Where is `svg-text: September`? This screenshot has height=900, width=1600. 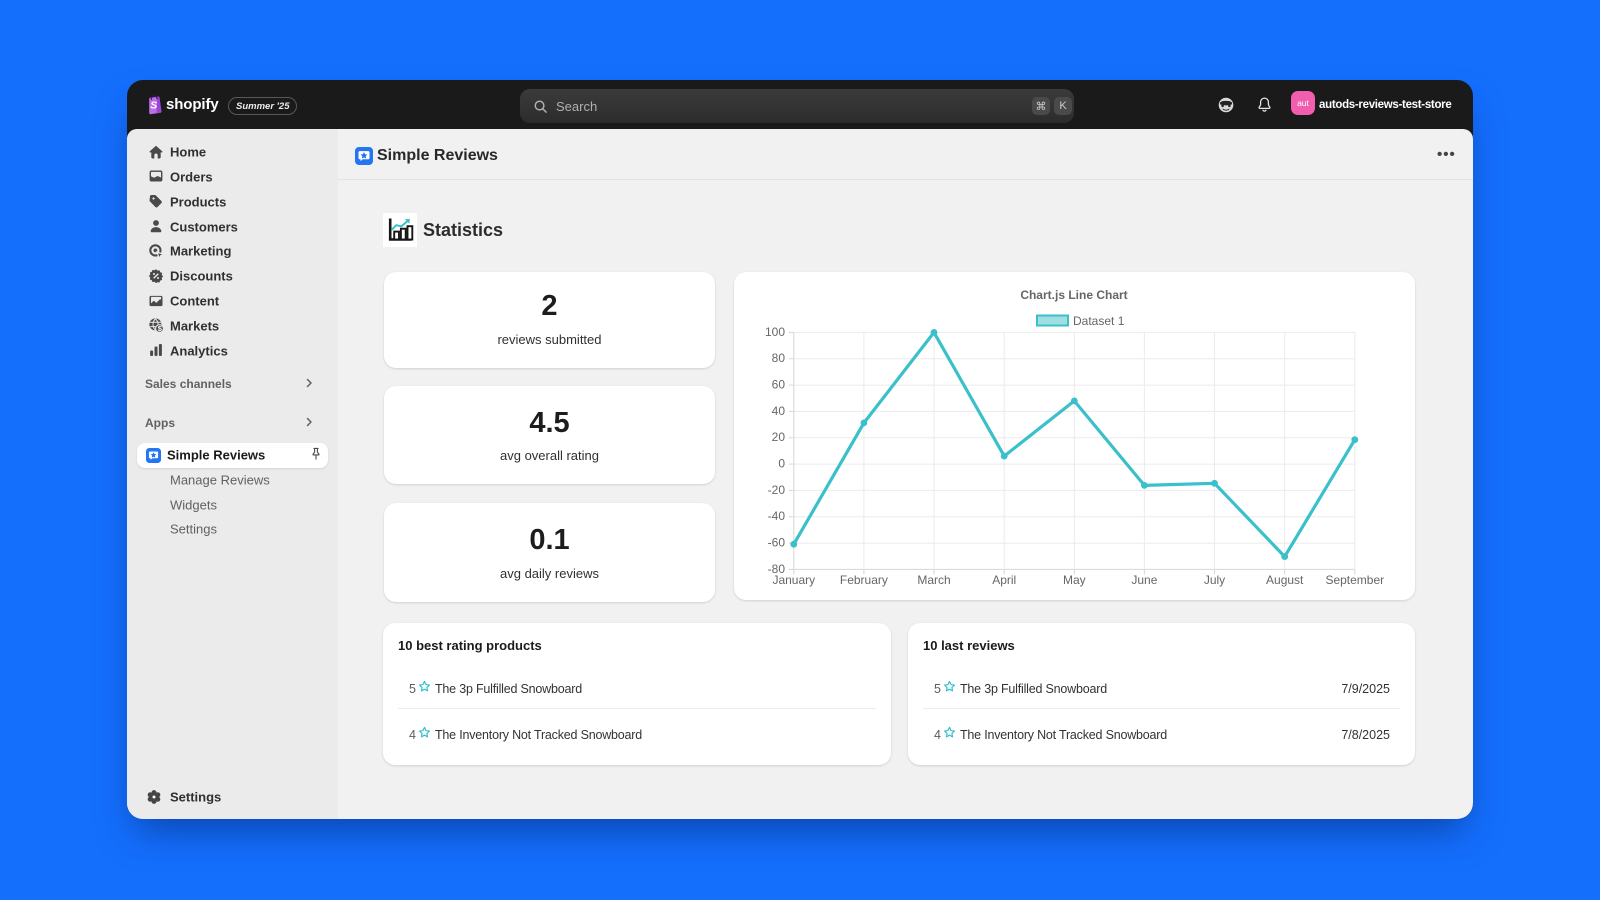
svg-text: September is located at coordinates (1354, 580).